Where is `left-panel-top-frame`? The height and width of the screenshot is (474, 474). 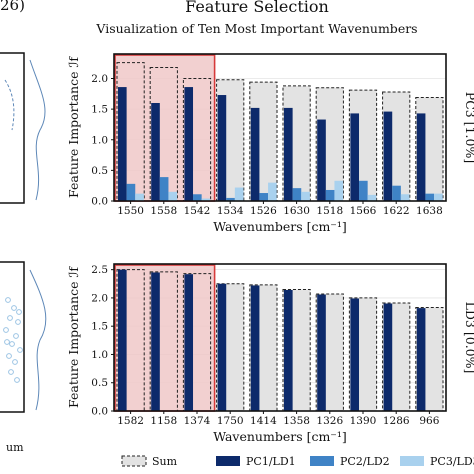
left-panel-top-frame is located at coordinates (12, 128).